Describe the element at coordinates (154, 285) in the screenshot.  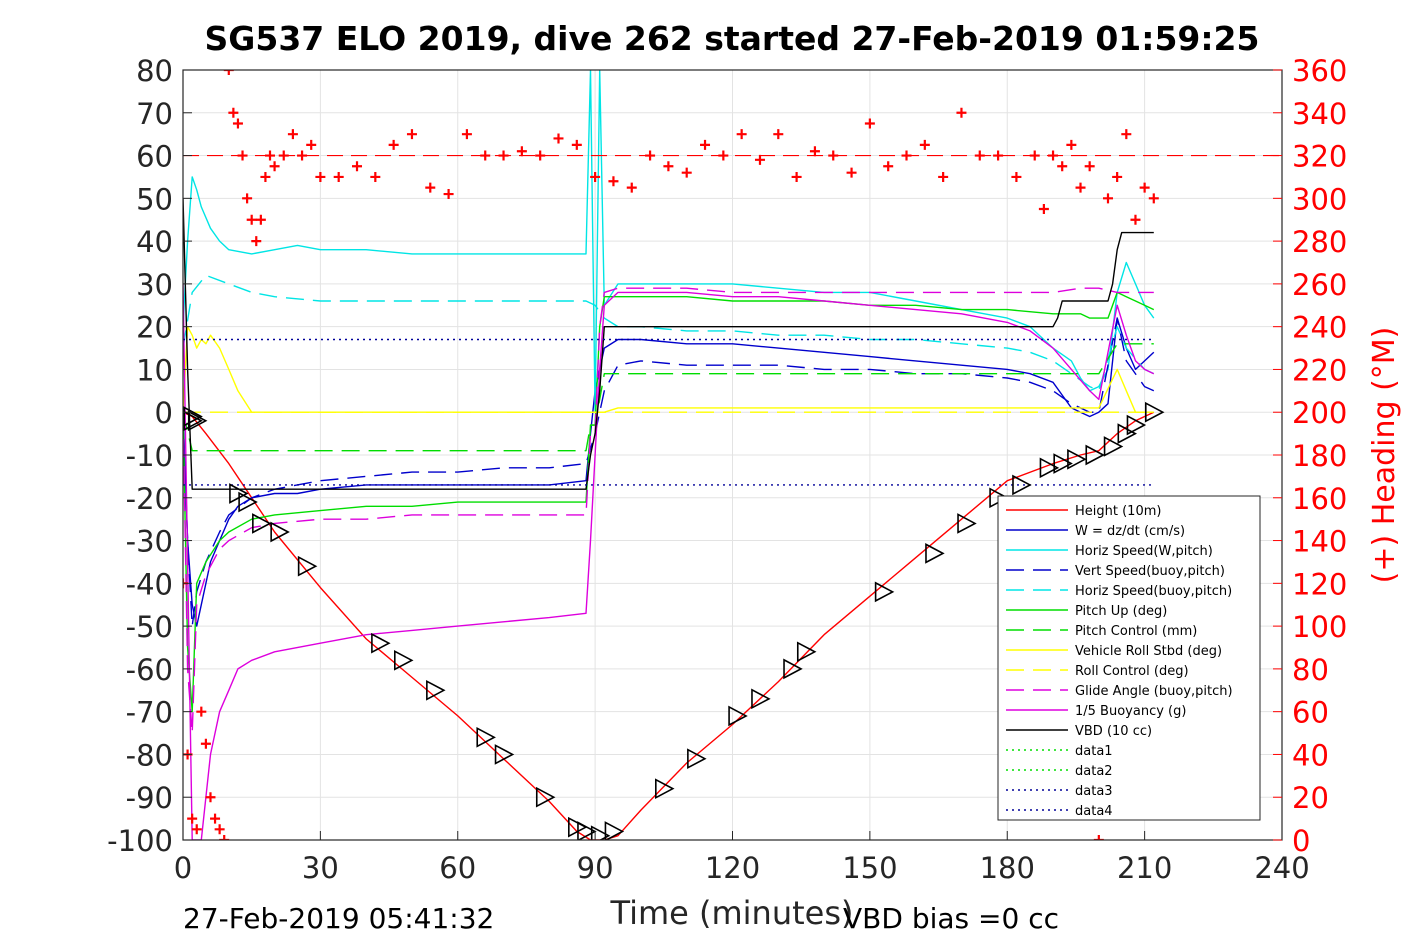
I see `left-tick-label: 30` at that location.